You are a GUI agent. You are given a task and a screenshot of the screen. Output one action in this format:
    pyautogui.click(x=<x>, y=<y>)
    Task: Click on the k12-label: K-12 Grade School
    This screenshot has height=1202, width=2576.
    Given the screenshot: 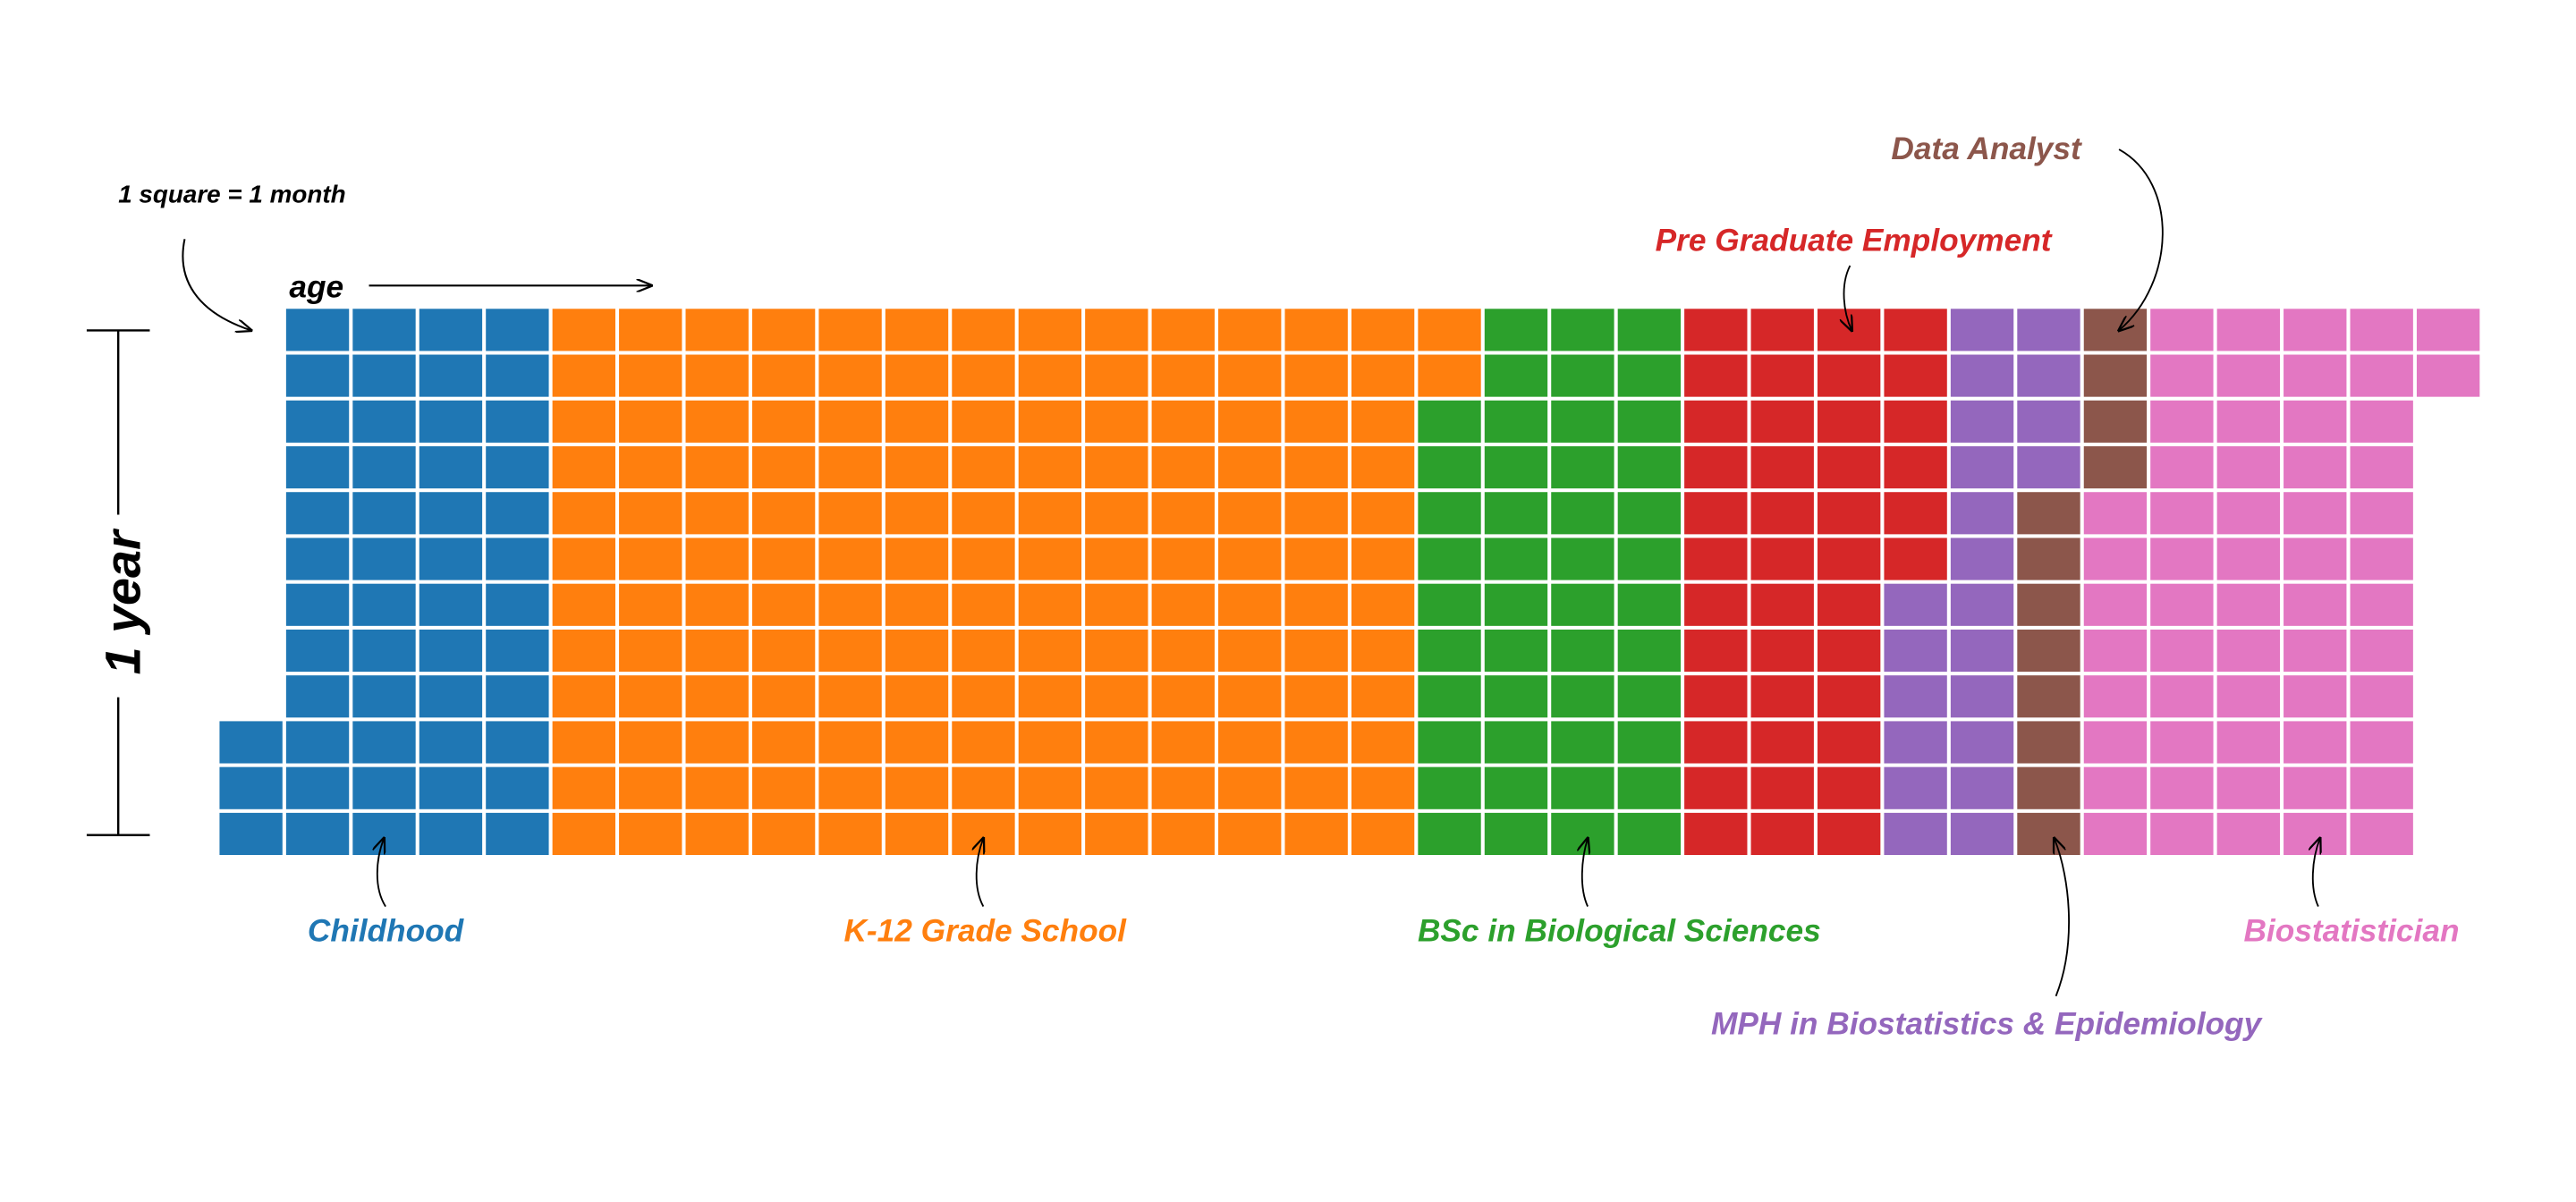 What is the action you would take?
    pyautogui.click(x=985, y=931)
    